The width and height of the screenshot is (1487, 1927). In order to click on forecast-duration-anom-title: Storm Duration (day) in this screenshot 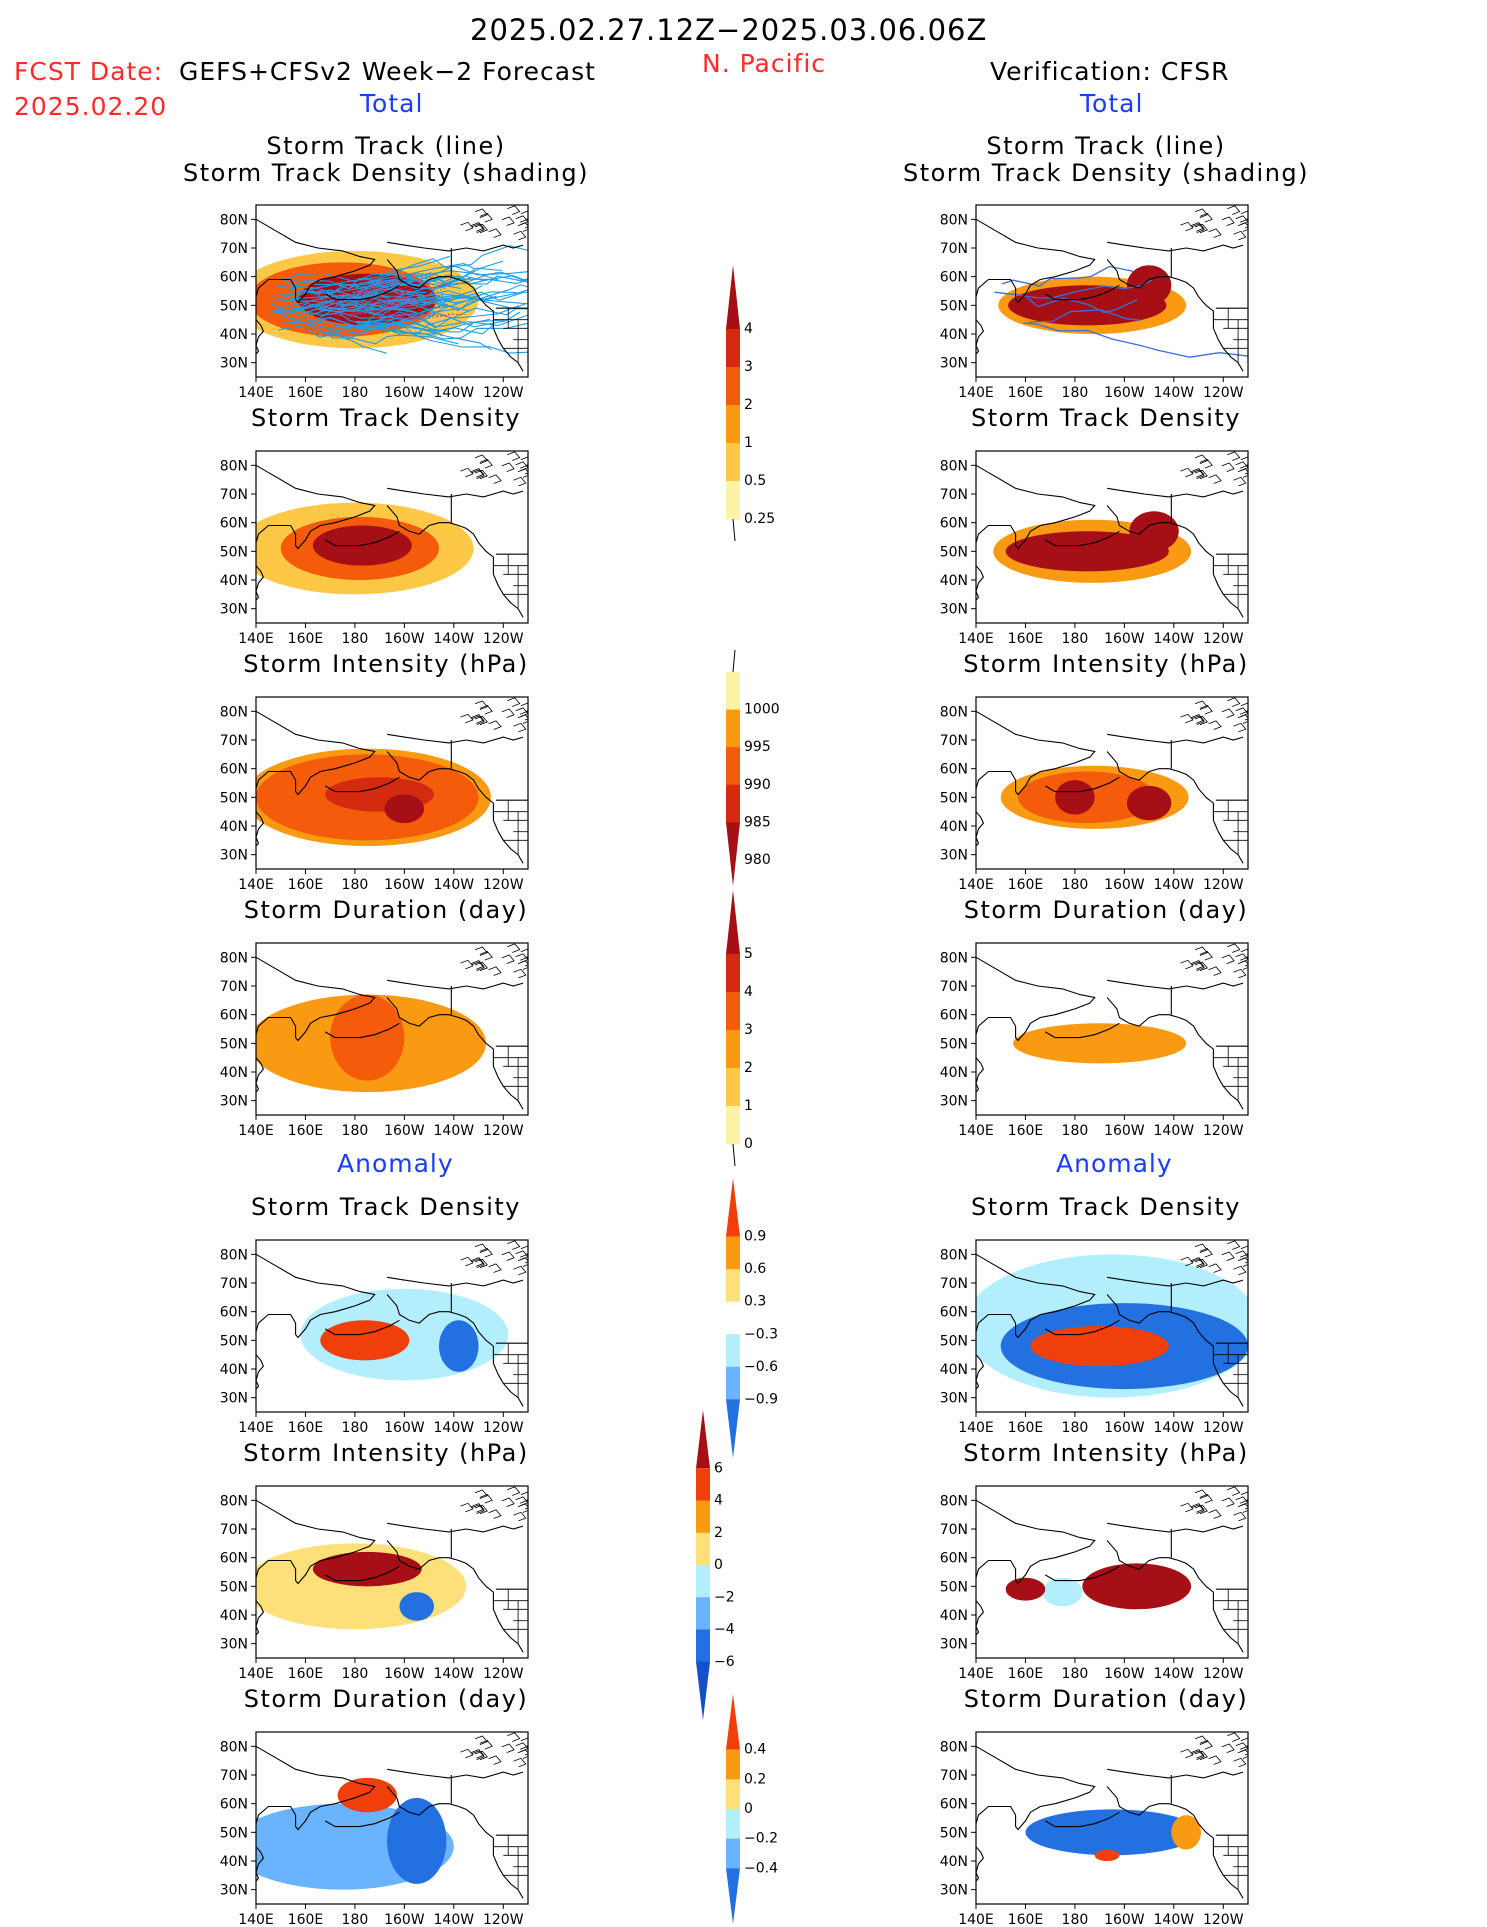, I will do `click(386, 1699)`.